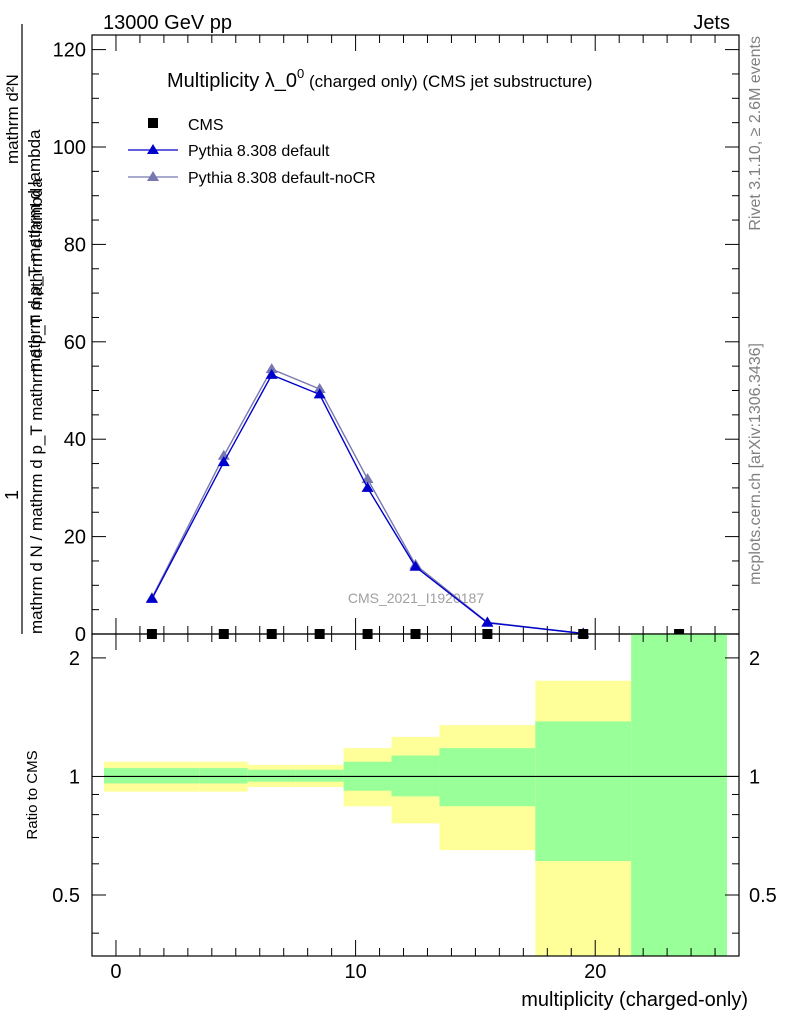 This screenshot has height=1024, width=786. What do you see at coordinates (80, 635) in the screenshot?
I see `y-tick-label: 0` at bounding box center [80, 635].